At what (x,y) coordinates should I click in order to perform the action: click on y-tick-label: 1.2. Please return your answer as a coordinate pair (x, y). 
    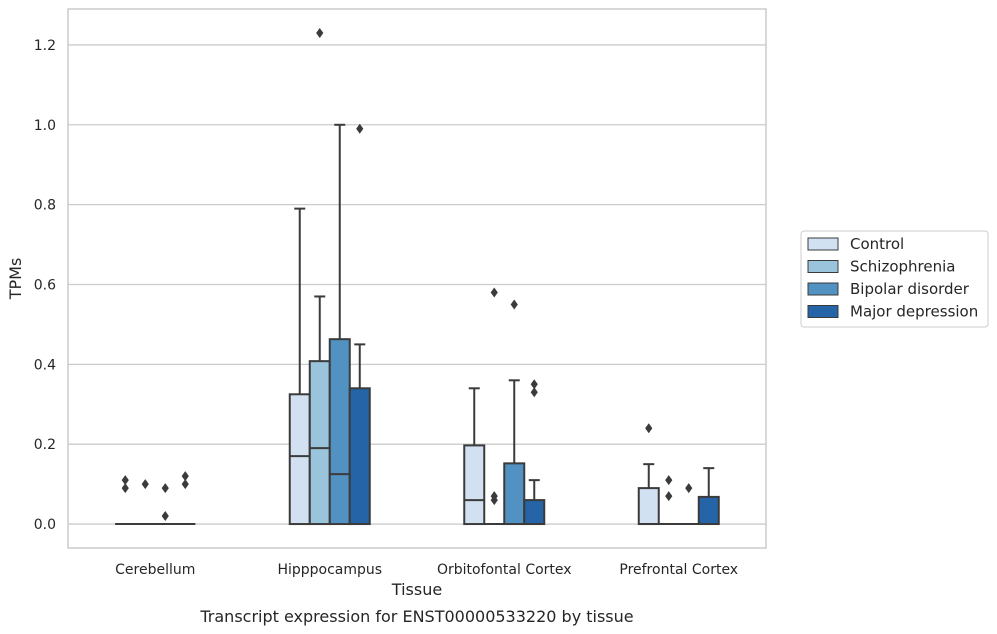
    Looking at the image, I should click on (45, 46).